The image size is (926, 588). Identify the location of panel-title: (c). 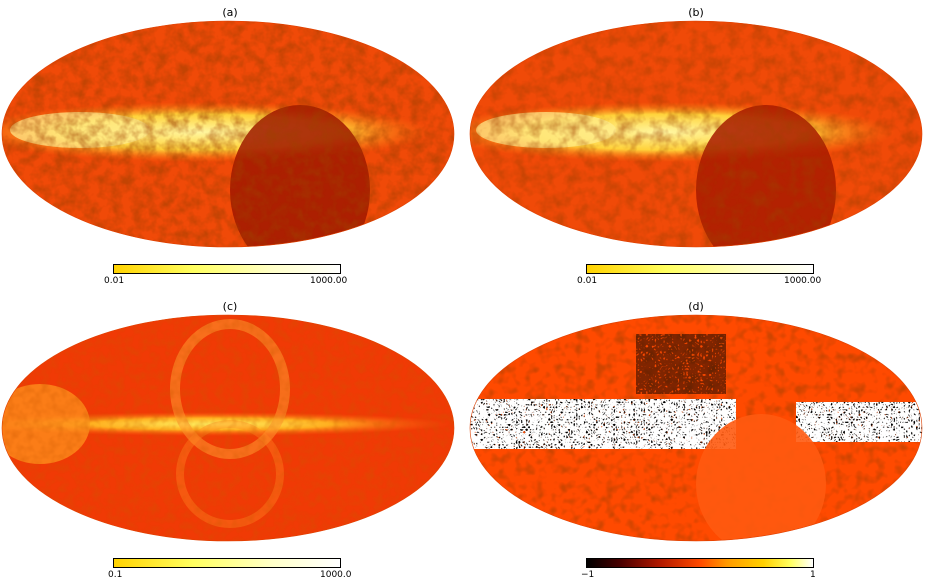
(230, 306).